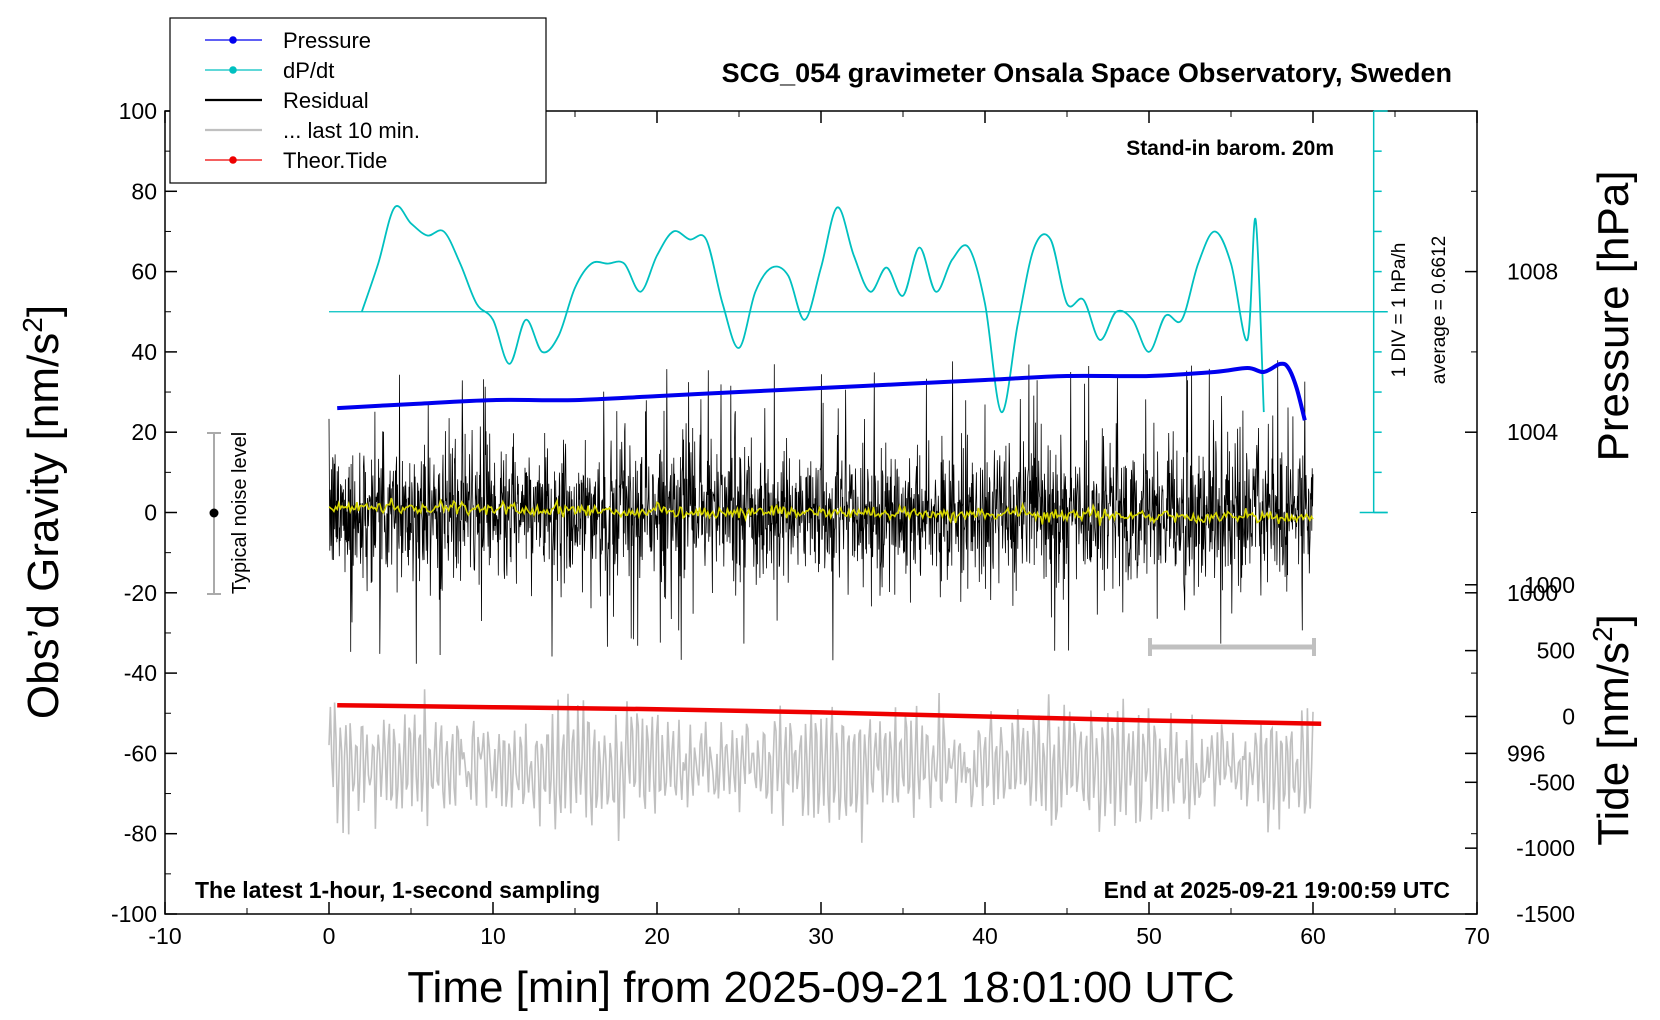  I want to click on y-axis-label-left-sup: 2, so click(32, 325).